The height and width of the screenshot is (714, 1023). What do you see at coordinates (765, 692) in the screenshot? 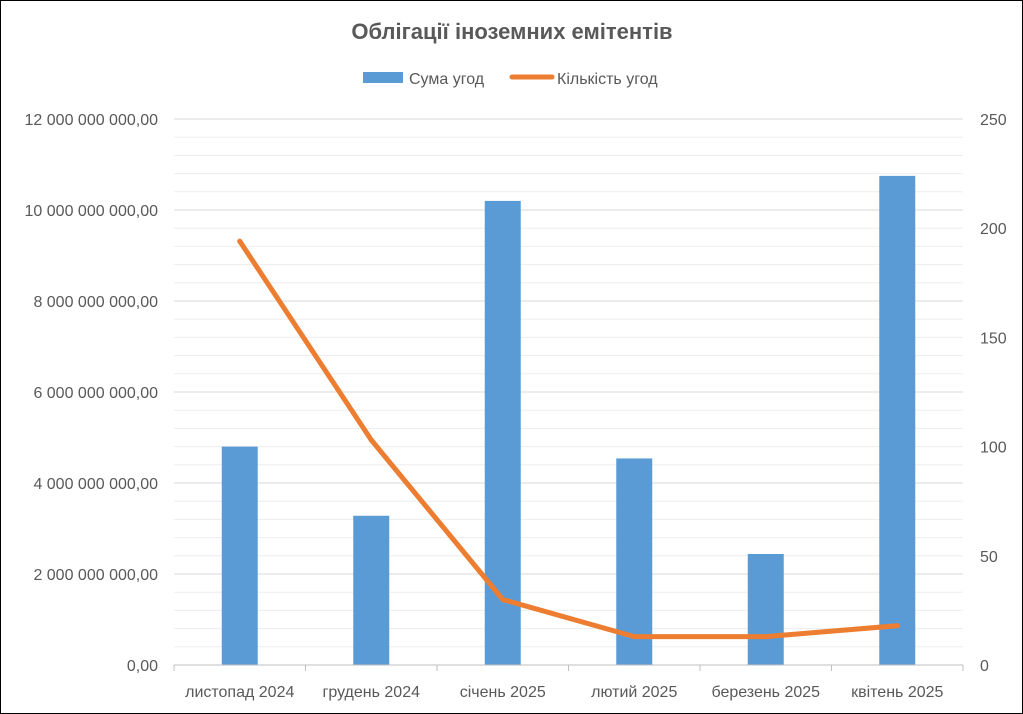
I see `x-tick-label: березень 2025` at bounding box center [765, 692].